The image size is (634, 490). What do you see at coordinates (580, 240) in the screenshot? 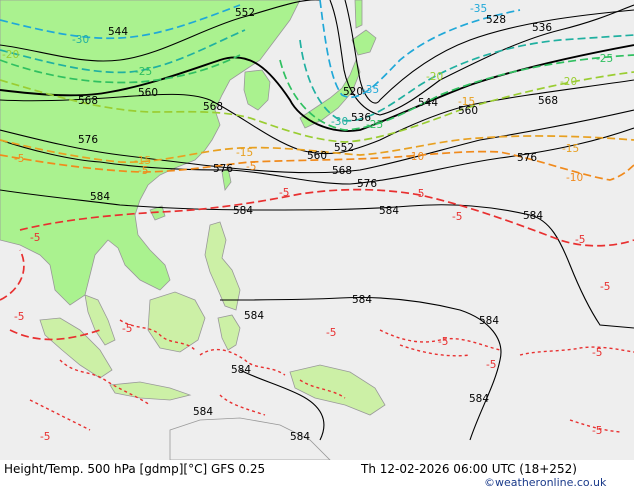
I see `temp-label-m5d: -5` at bounding box center [580, 240].